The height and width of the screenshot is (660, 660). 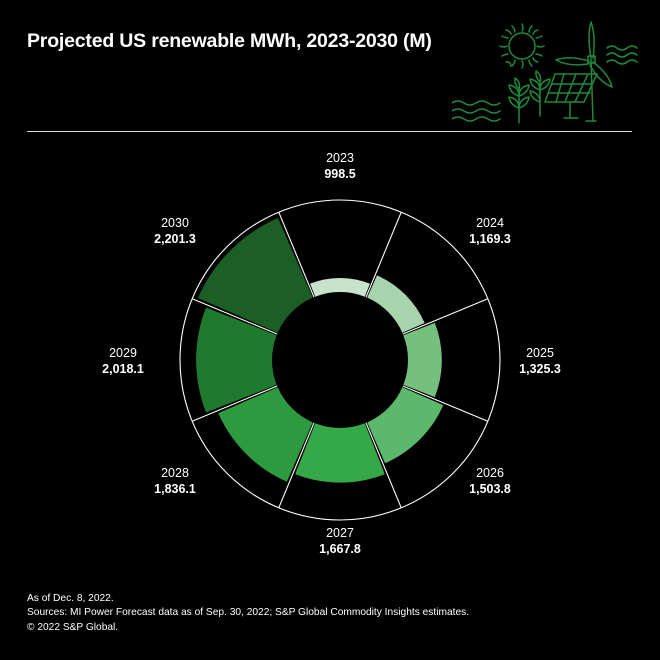 What do you see at coordinates (73, 627) in the screenshot?
I see `footnote-copyright: © 2022 S&P Global.` at bounding box center [73, 627].